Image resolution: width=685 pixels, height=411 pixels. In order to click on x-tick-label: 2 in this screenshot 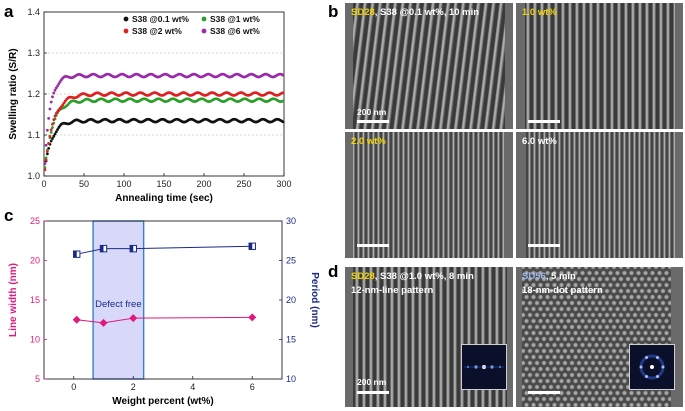, I will do `click(133, 387)`.